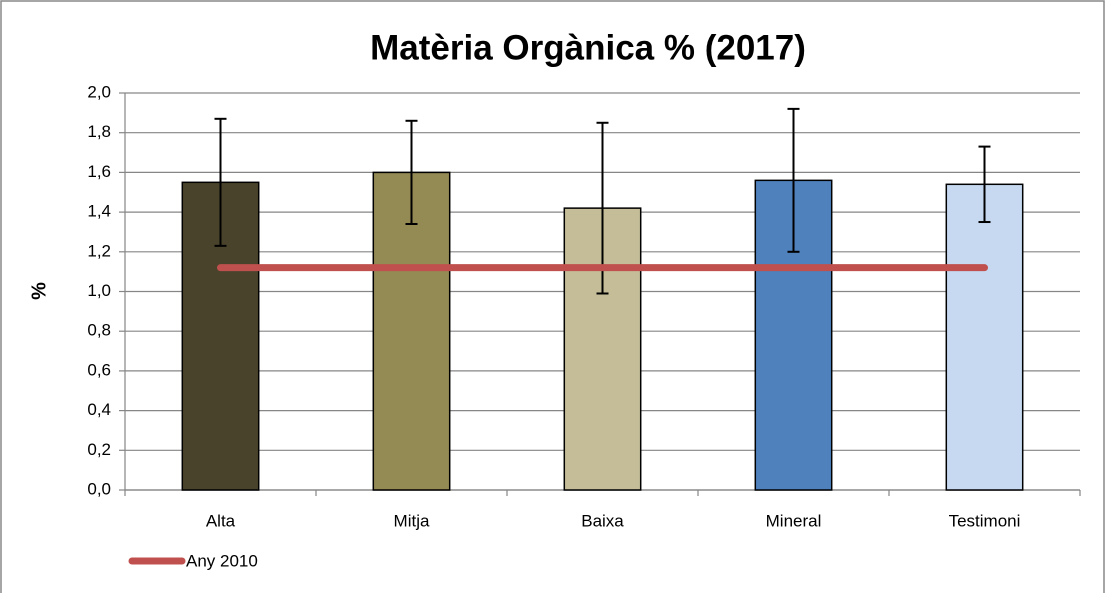 This screenshot has height=593, width=1105. What do you see at coordinates (99, 330) in the screenshot?
I see `y-tick-label: 0,8` at bounding box center [99, 330].